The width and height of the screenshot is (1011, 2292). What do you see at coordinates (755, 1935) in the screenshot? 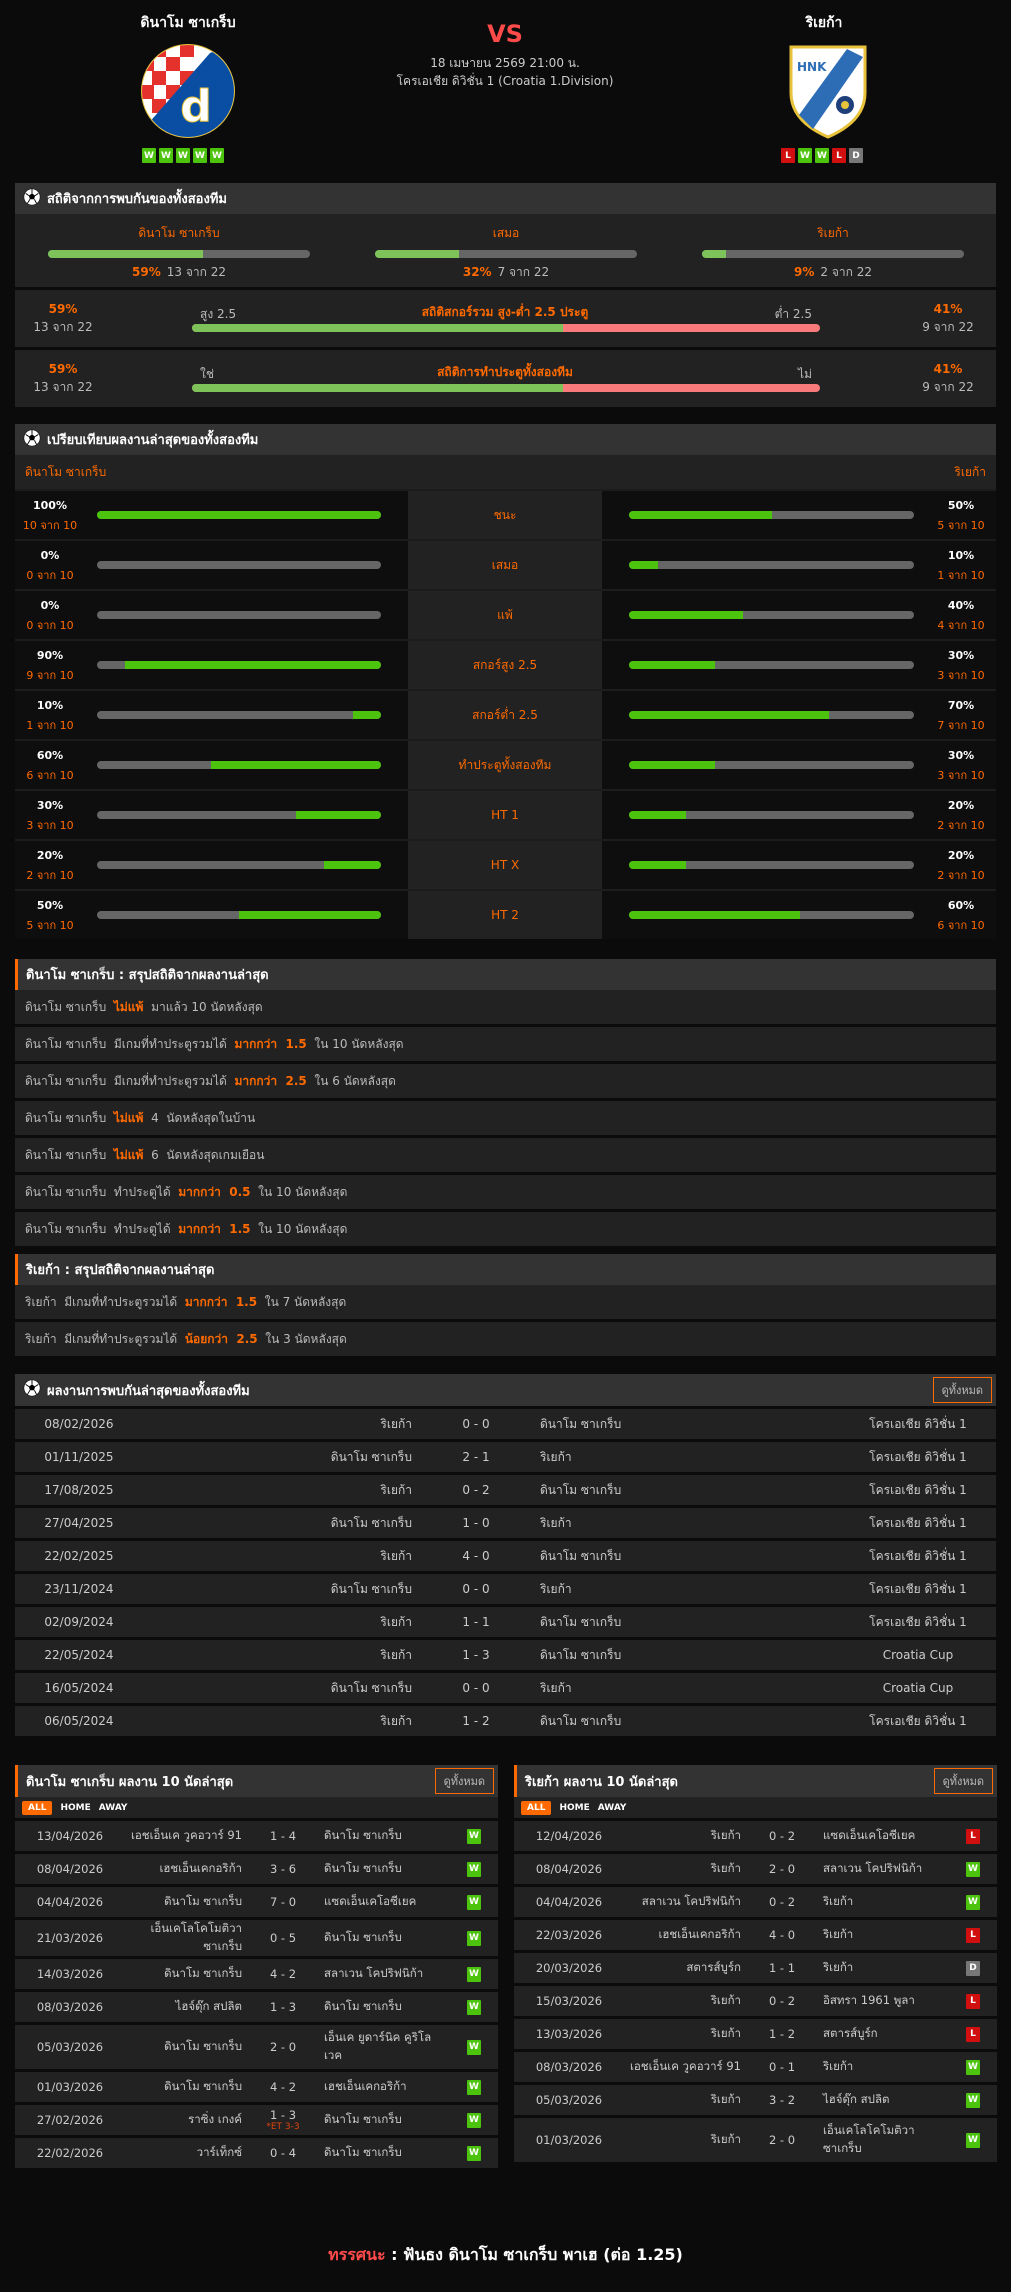
I see `recent-match-row: 22/03/2026 เฮชเอ็นเคกอริก้า 4 - 0 ริเยก้า L` at bounding box center [755, 1935].